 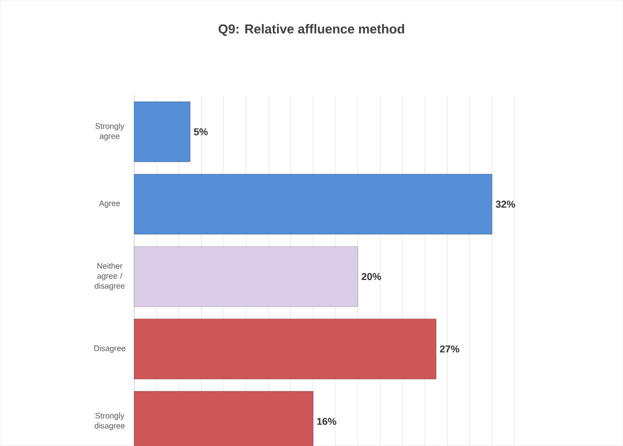 I want to click on data-label: 16%, so click(x=326, y=421).